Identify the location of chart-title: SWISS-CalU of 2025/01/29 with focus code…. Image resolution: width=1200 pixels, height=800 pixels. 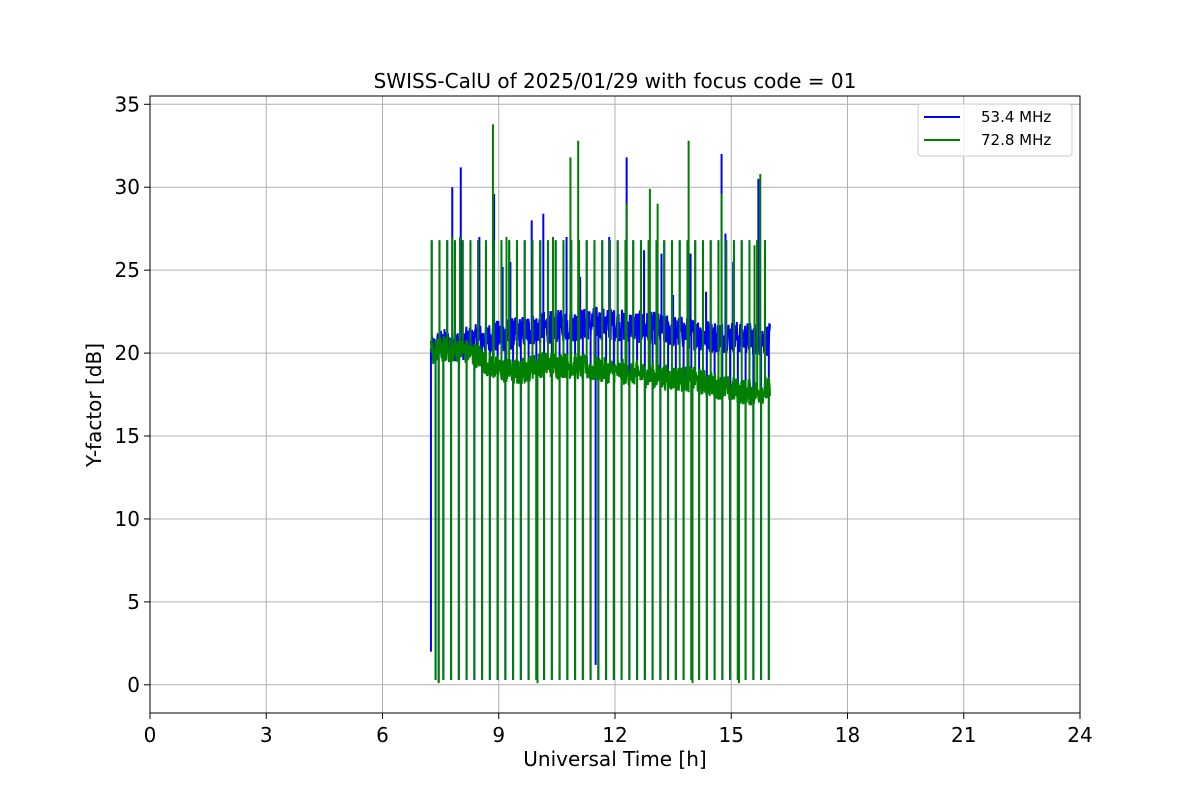
(615, 81).